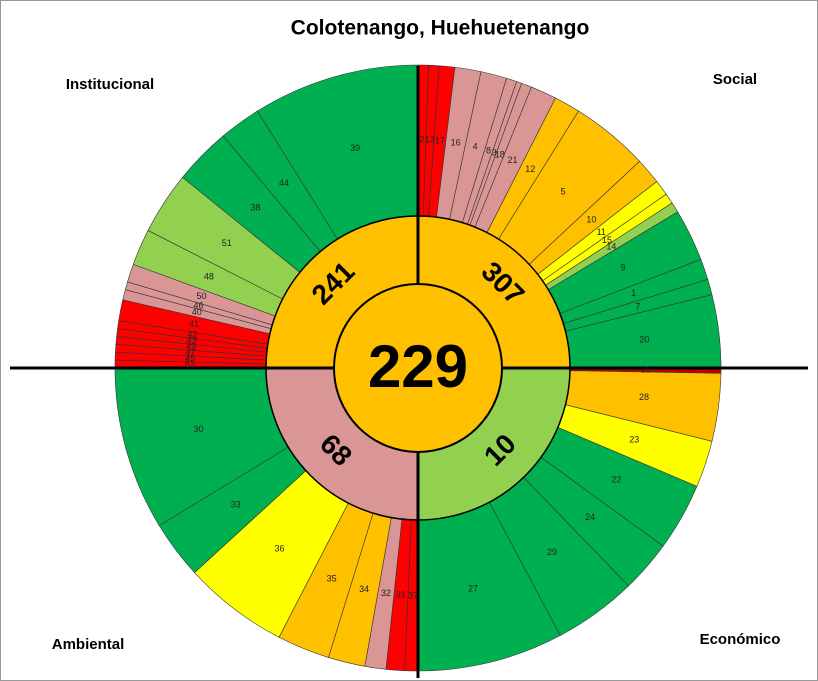  Describe the element at coordinates (591, 219) in the screenshot. I see `segment-label: 10` at that location.